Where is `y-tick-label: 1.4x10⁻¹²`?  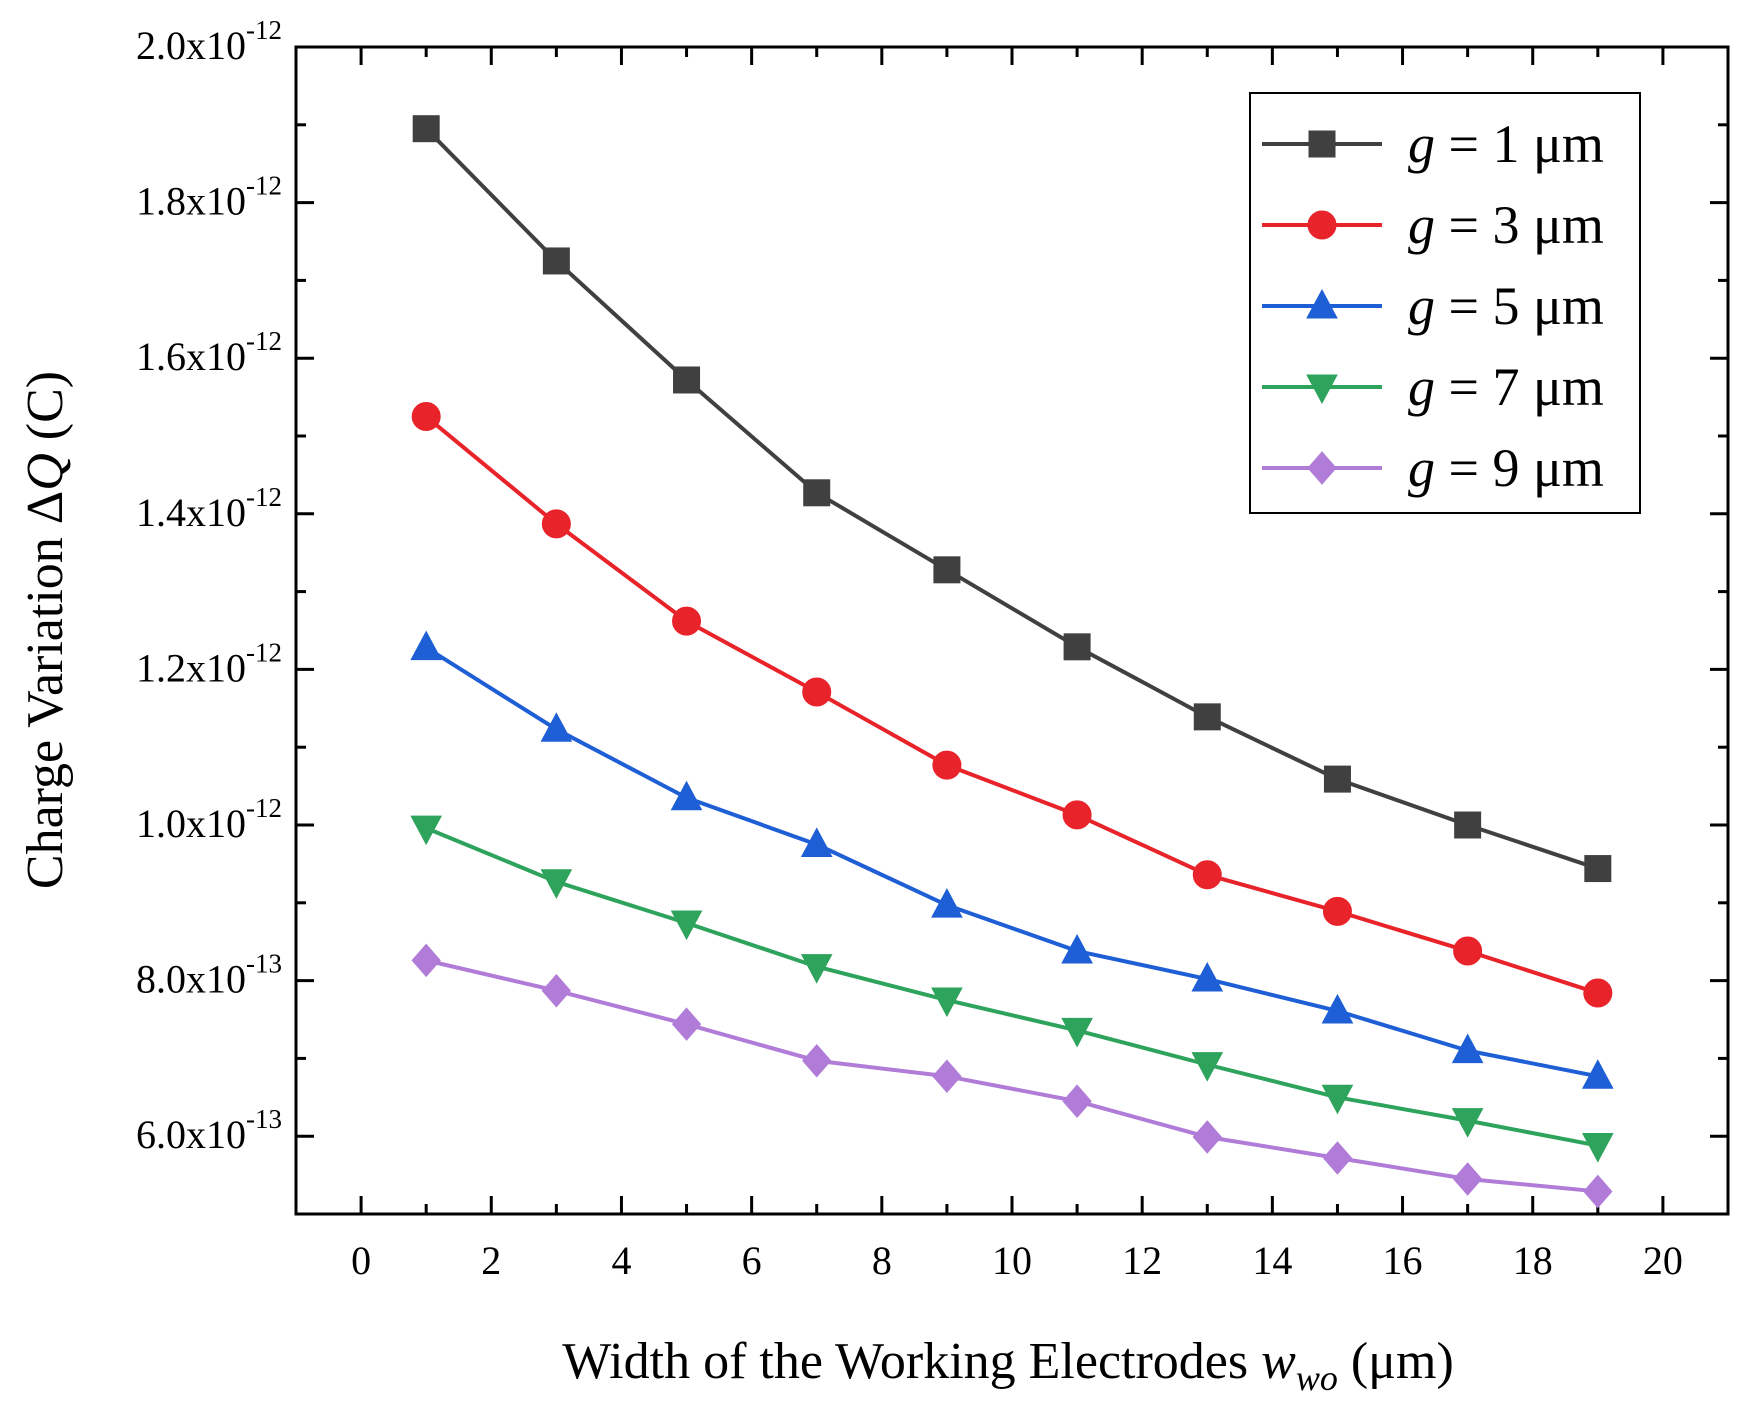
y-tick-label: 1.4x10⁻¹² is located at coordinates (209, 508).